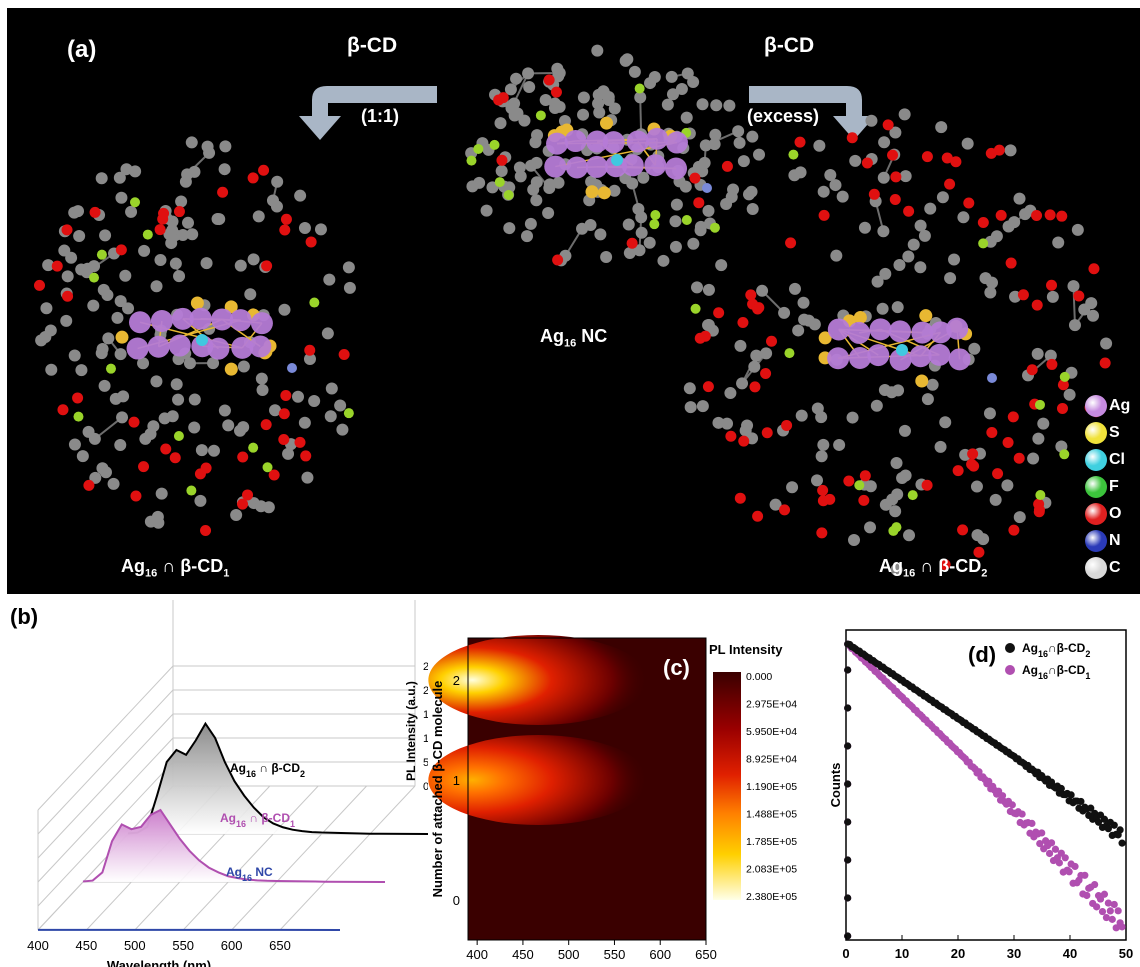 The image size is (1140, 967). Describe the element at coordinates (183, 945) in the screenshot. I see `chart-b-x-tick: 550` at that location.